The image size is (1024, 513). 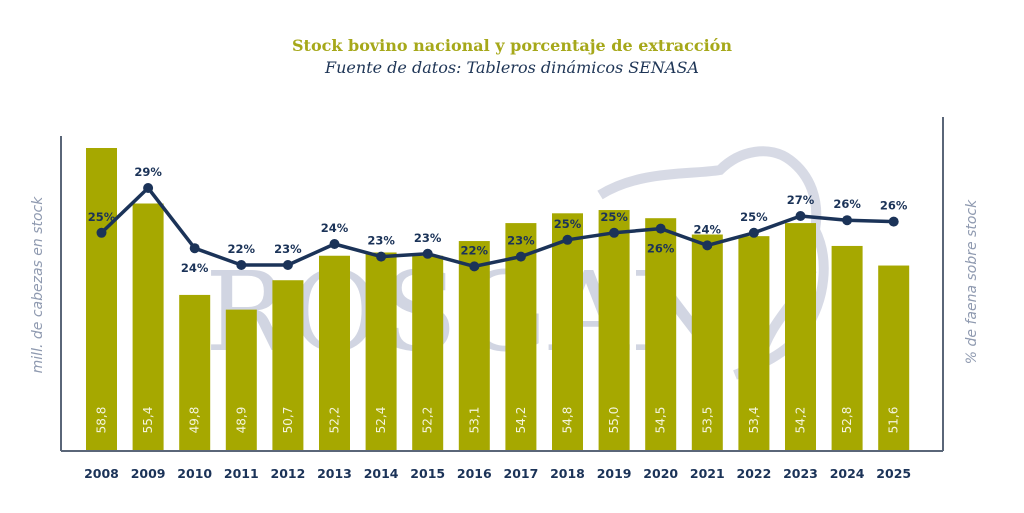 What do you see at coordinates (148, 172) in the screenshot?
I see `line-data-label: 29%` at bounding box center [148, 172].